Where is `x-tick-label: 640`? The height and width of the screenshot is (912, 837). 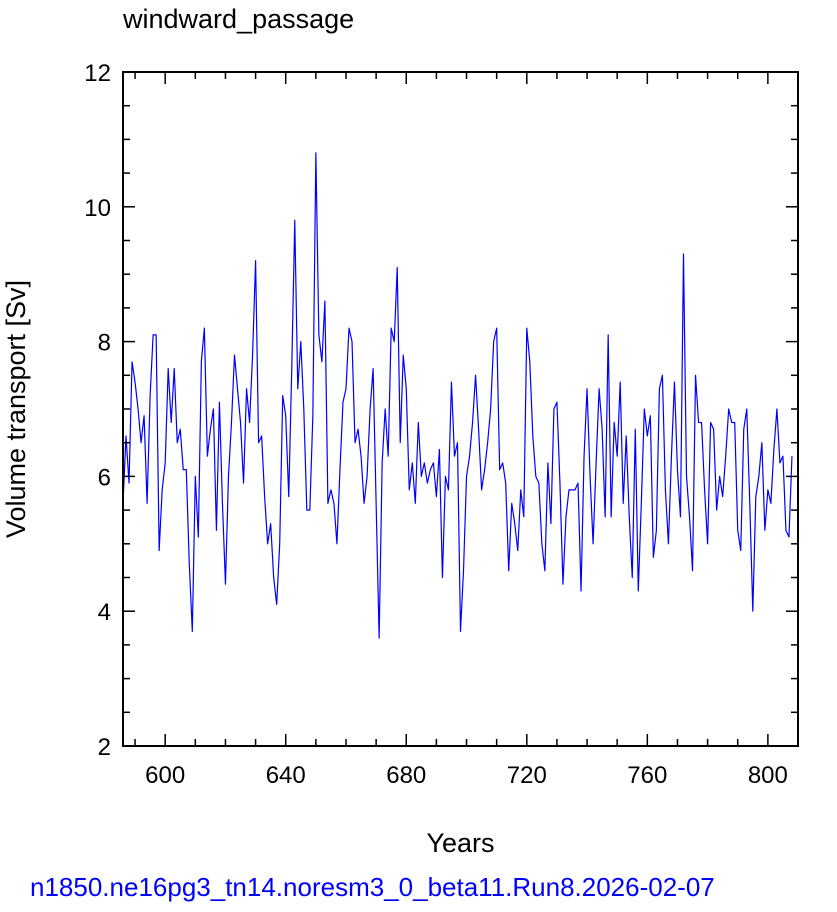 x-tick-label: 640 is located at coordinates (286, 775).